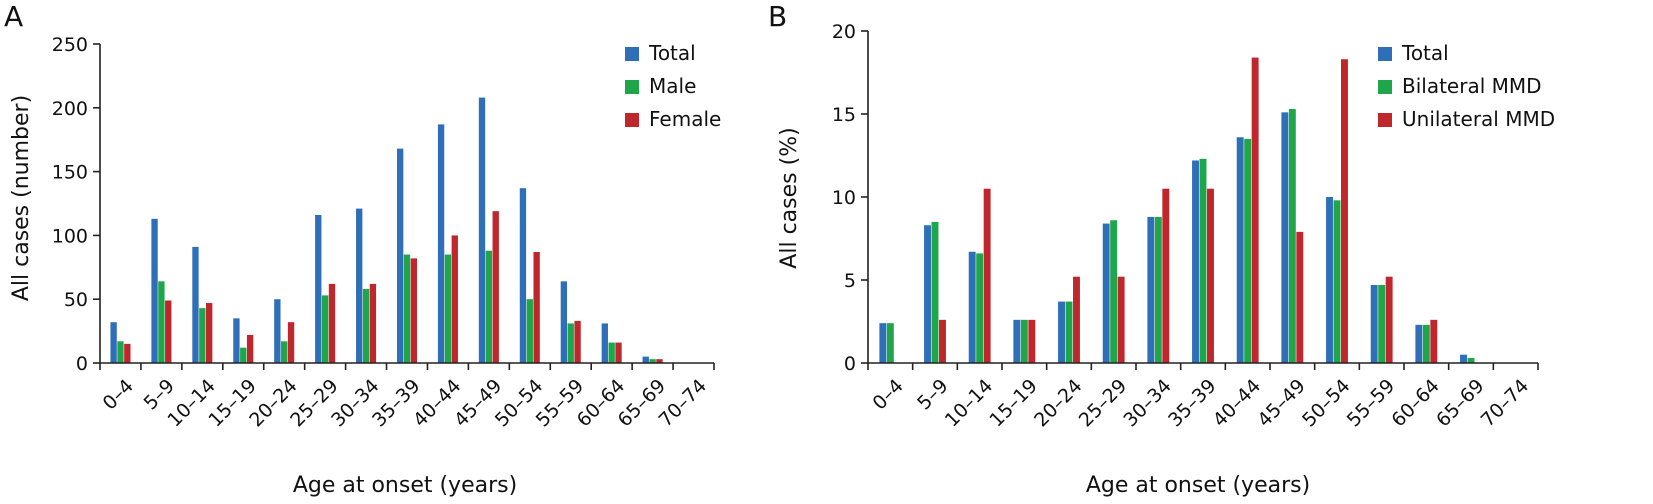 This screenshot has width=1653, height=504. I want to click on bar-b-s2-c2, so click(987, 275).